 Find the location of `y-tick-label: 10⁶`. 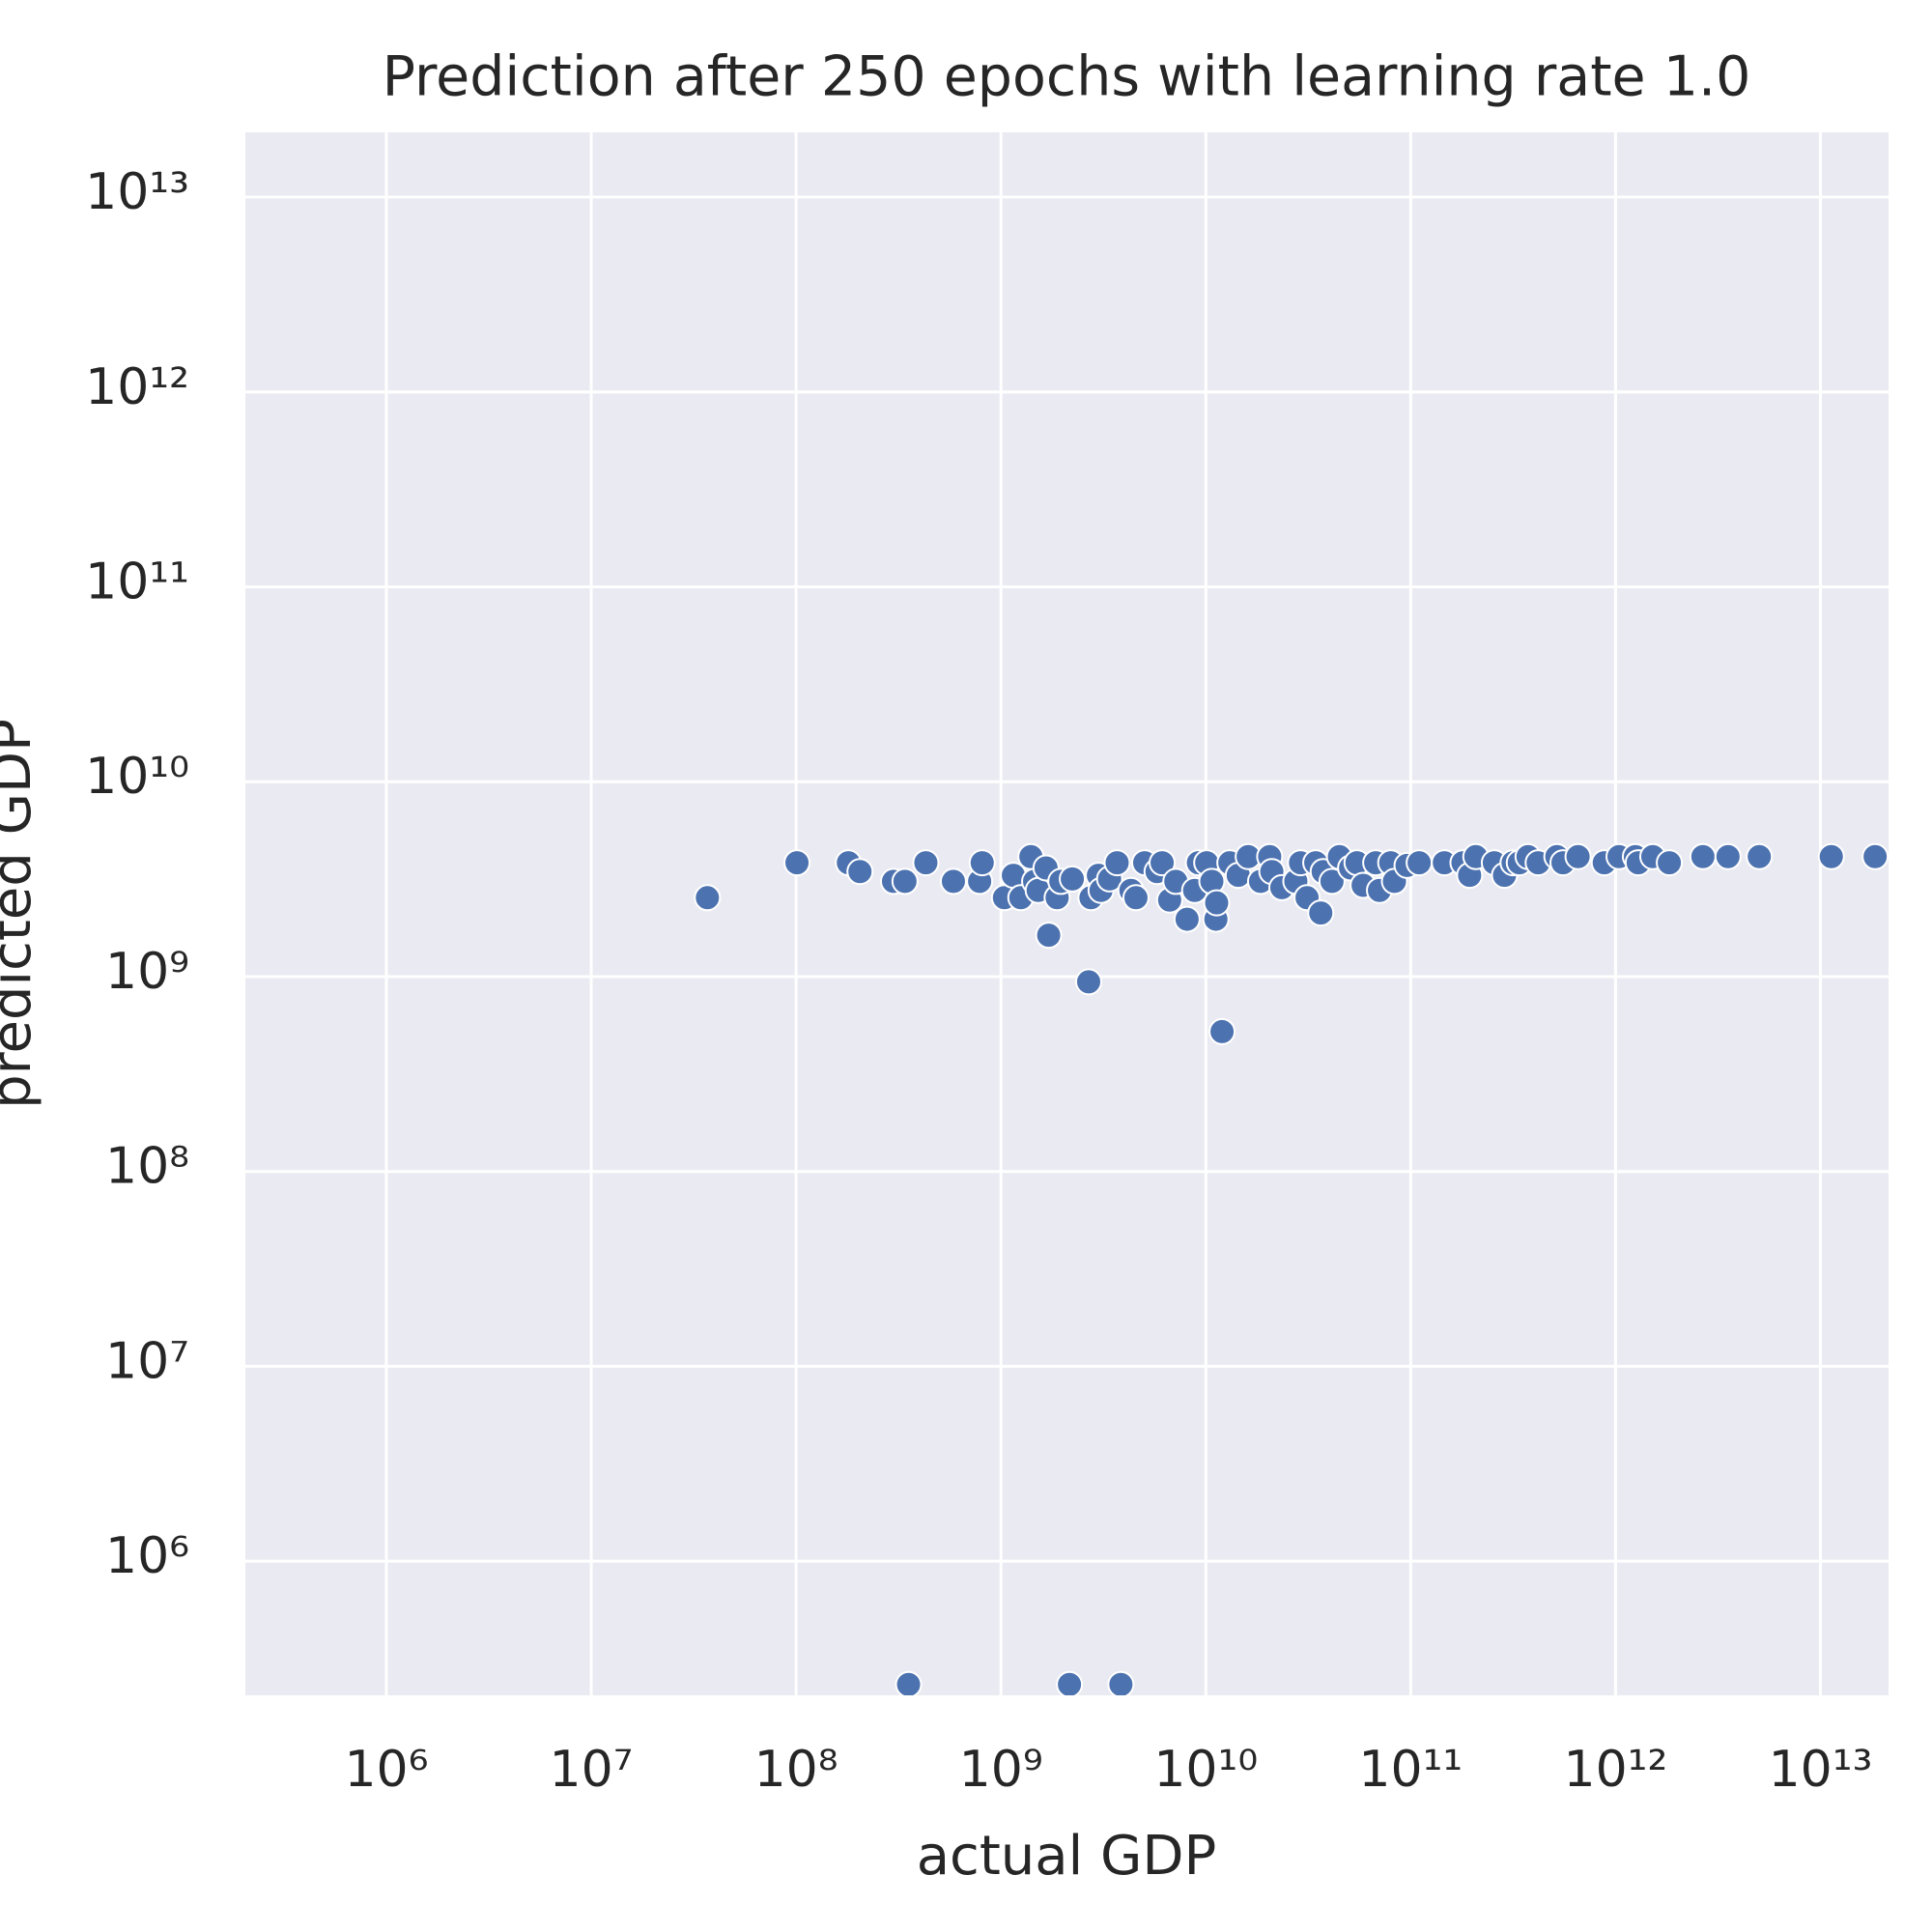

y-tick-label: 10⁶ is located at coordinates (147, 1556).